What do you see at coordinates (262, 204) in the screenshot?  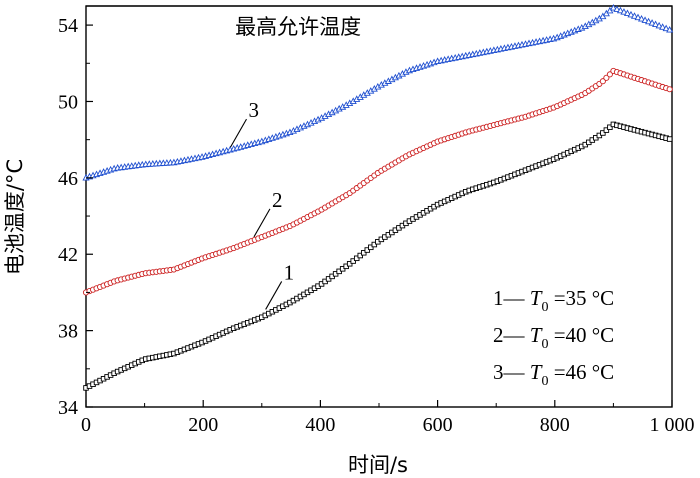 I see `series-labels-group: 1 2 3` at bounding box center [262, 204].